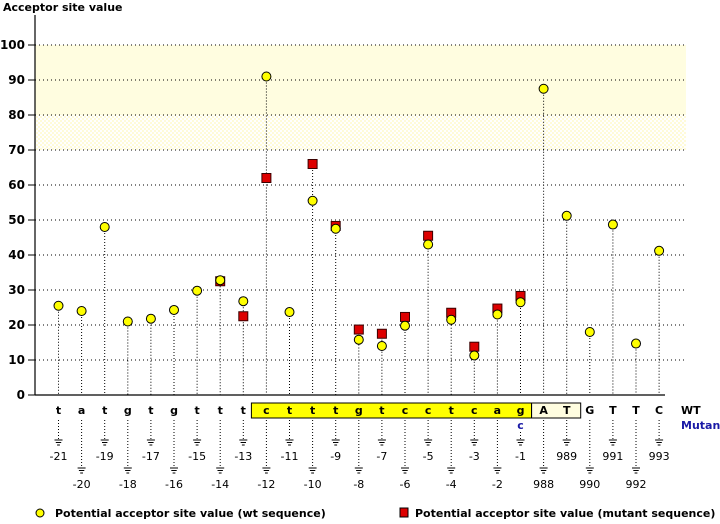  I want to click on y-tick-label: 70, so click(16, 150).